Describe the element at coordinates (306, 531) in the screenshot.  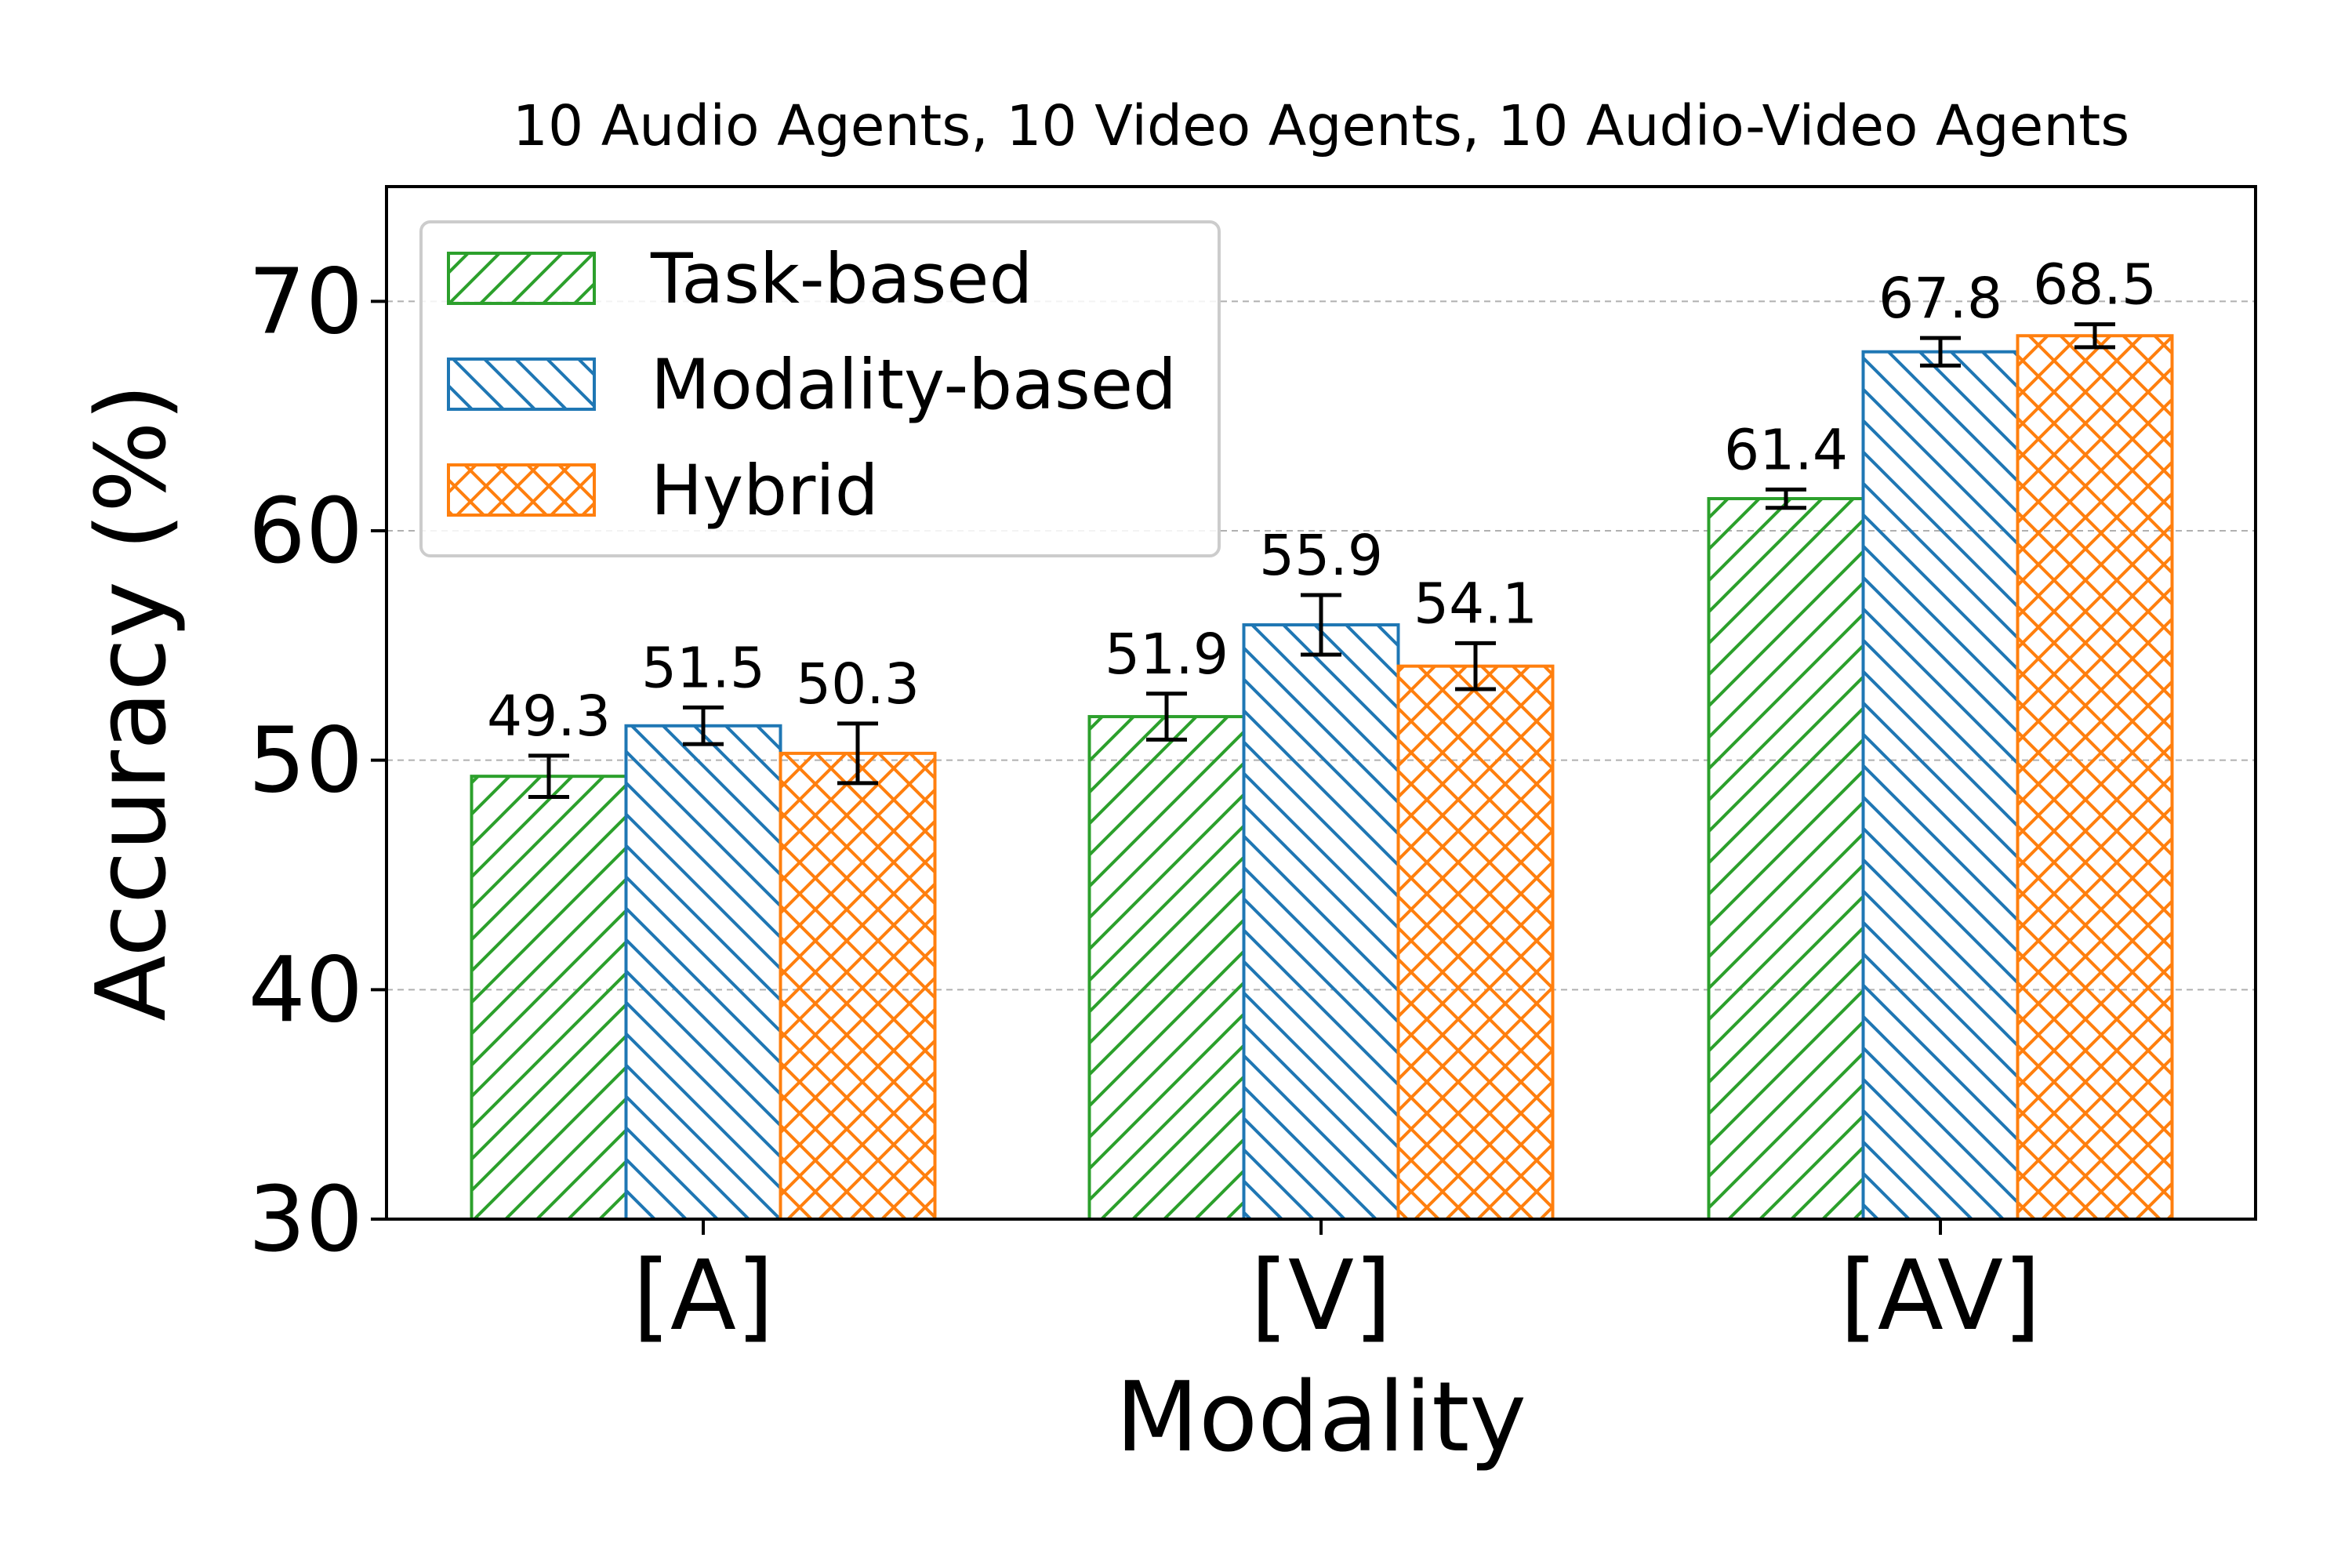
I see `y-tick-label: 60` at that location.